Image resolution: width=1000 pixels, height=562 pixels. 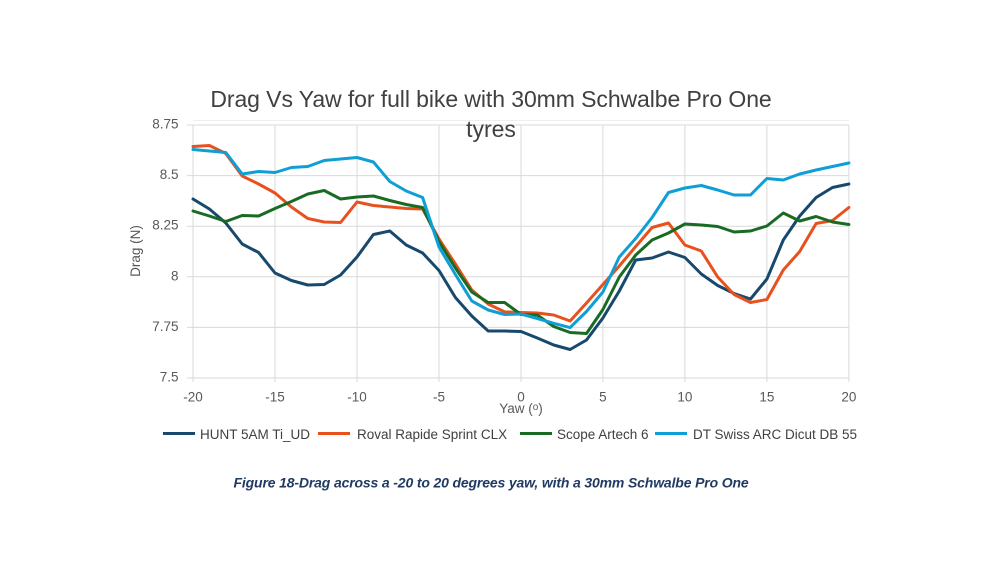 What do you see at coordinates (175, 275) in the screenshot?
I see `svg-text: 8` at bounding box center [175, 275].